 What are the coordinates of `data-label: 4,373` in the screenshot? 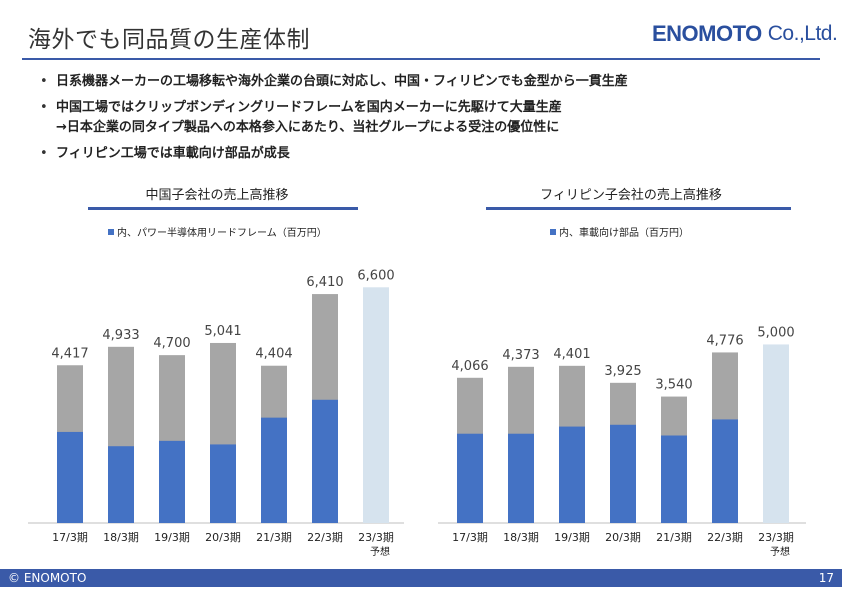 It's located at (520, 355).